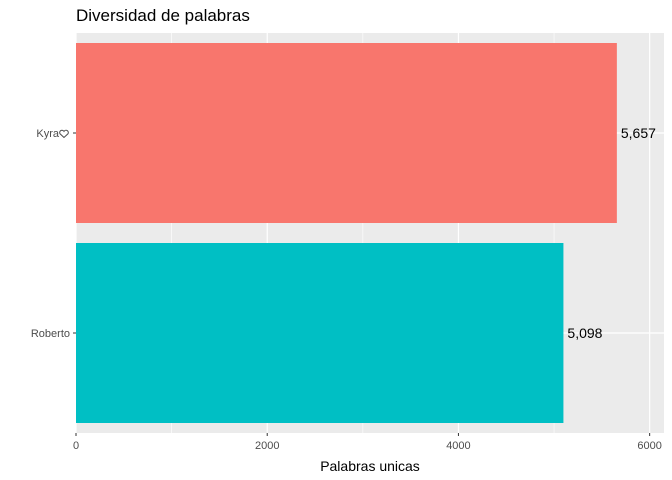 Image resolution: width=672 pixels, height=480 pixels. What do you see at coordinates (53, 234) in the screenshot?
I see `y-axis-ticks: Kyra Roberto` at bounding box center [53, 234].